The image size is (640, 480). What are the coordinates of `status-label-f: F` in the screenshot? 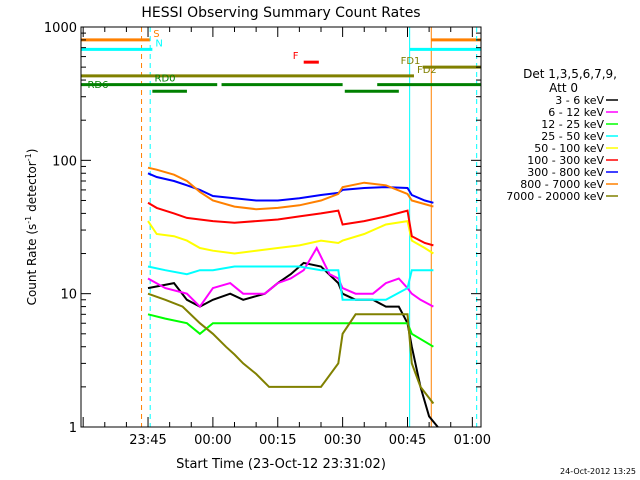 It's located at (296, 56).